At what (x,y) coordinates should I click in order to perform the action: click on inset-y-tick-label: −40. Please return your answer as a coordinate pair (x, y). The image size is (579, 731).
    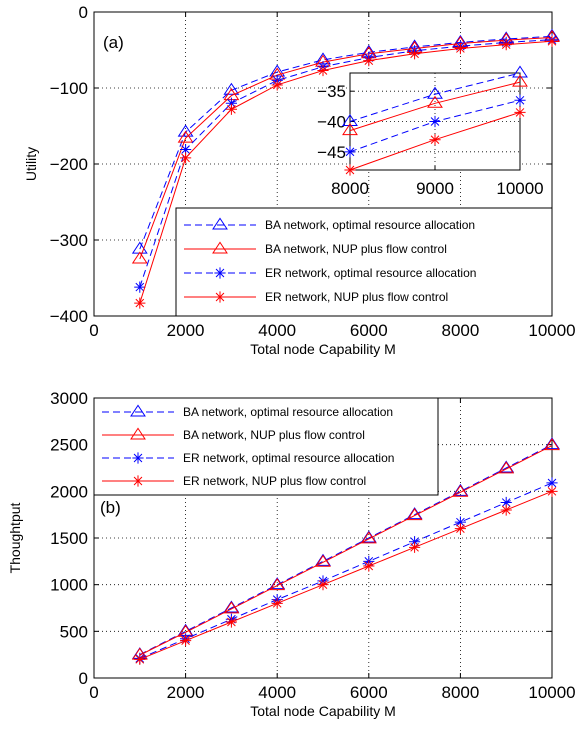
    Looking at the image, I should click on (331, 122).